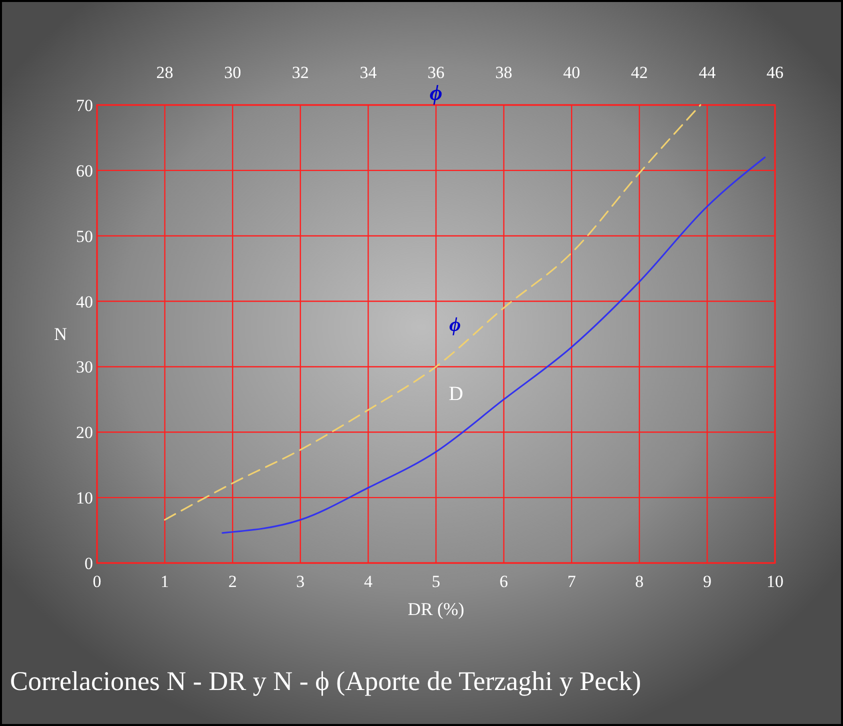 The image size is (843, 726). What do you see at coordinates (639, 581) in the screenshot?
I see `x-tick-label: 8` at bounding box center [639, 581].